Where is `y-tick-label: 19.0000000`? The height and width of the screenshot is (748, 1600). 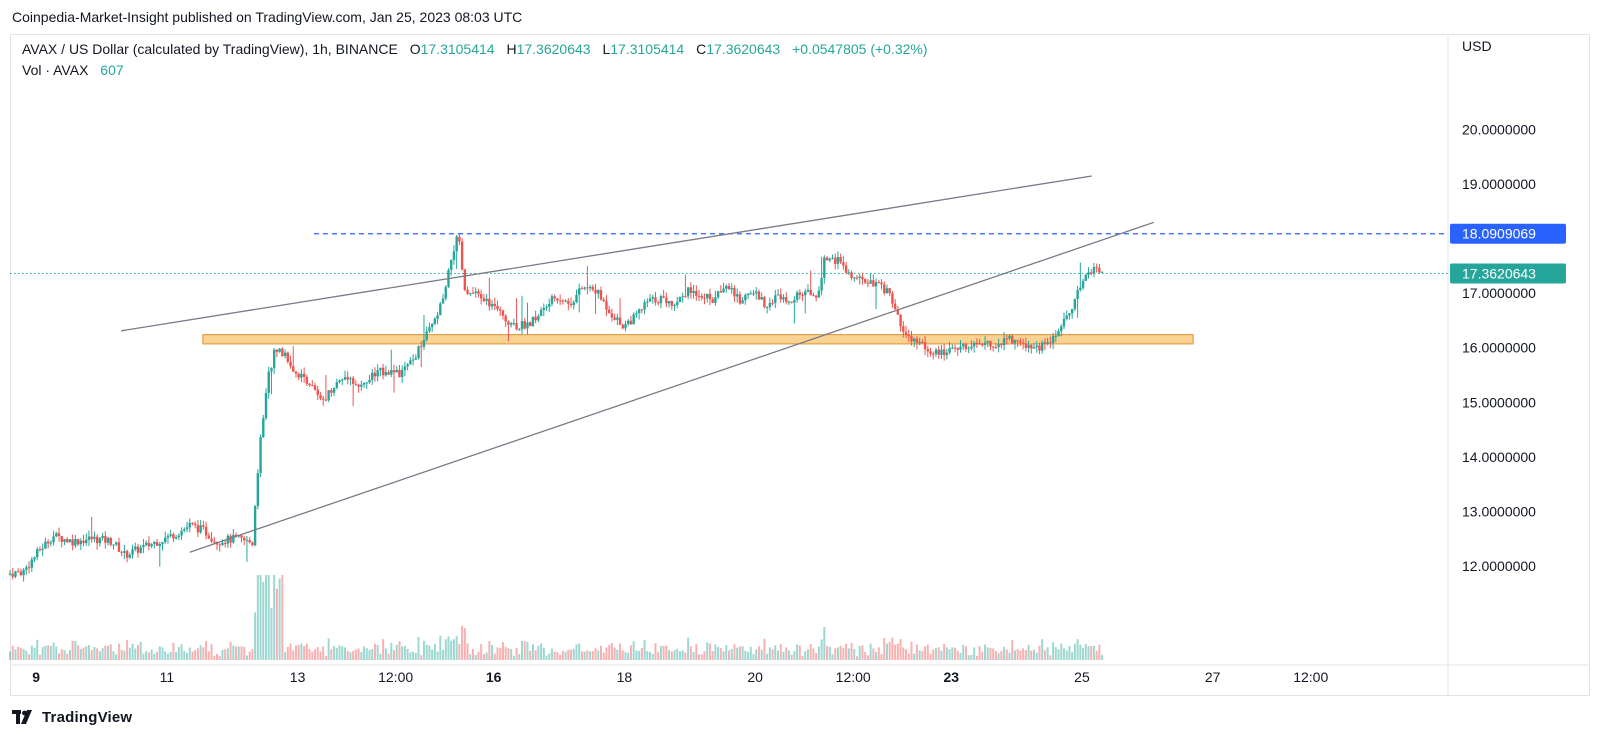
y-tick-label: 19.0000000 is located at coordinates (1499, 184).